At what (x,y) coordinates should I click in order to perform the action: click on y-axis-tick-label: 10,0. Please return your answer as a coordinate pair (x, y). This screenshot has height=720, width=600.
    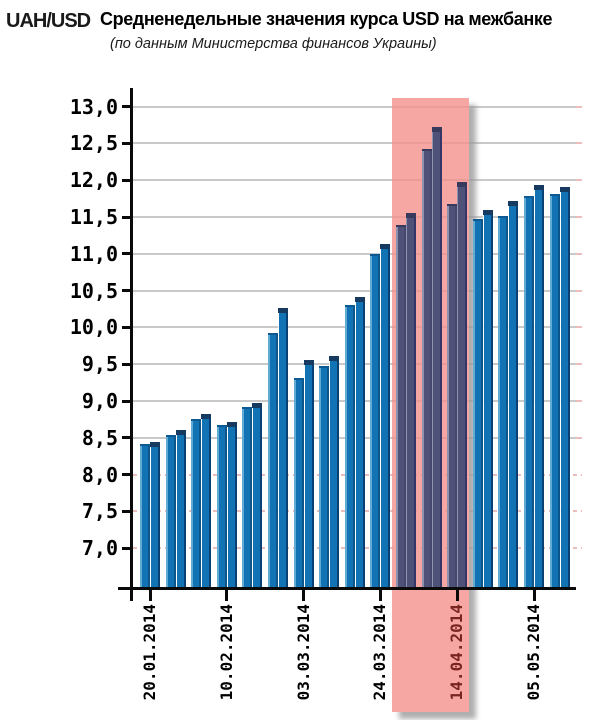
    Looking at the image, I should click on (93, 327).